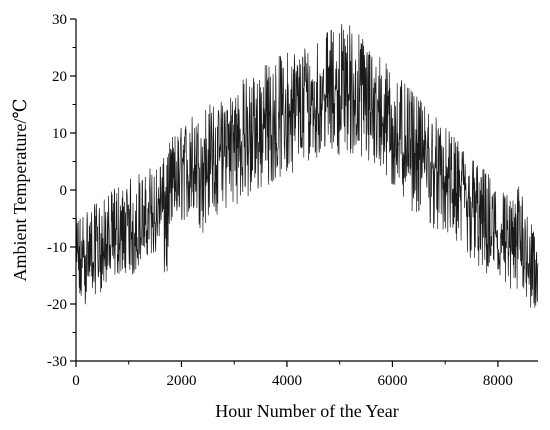 The height and width of the screenshot is (430, 550). What do you see at coordinates (59, 20) in the screenshot?
I see `y-tick-label: 30` at bounding box center [59, 20].